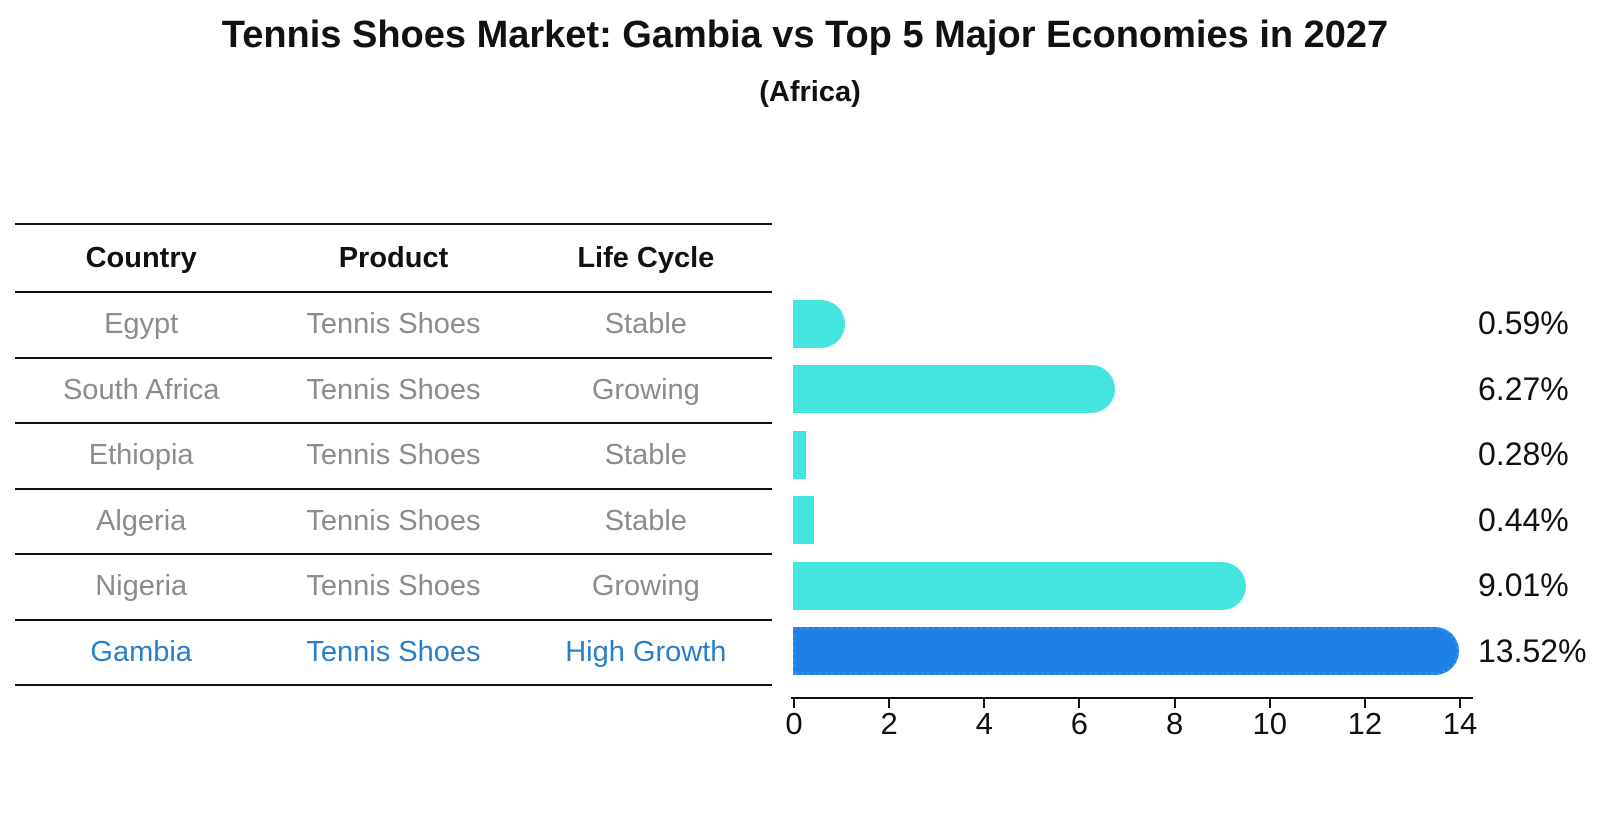 This screenshot has height=823, width=1604. What do you see at coordinates (141, 455) in the screenshot?
I see `table-cell-country: Ethiopia` at bounding box center [141, 455].